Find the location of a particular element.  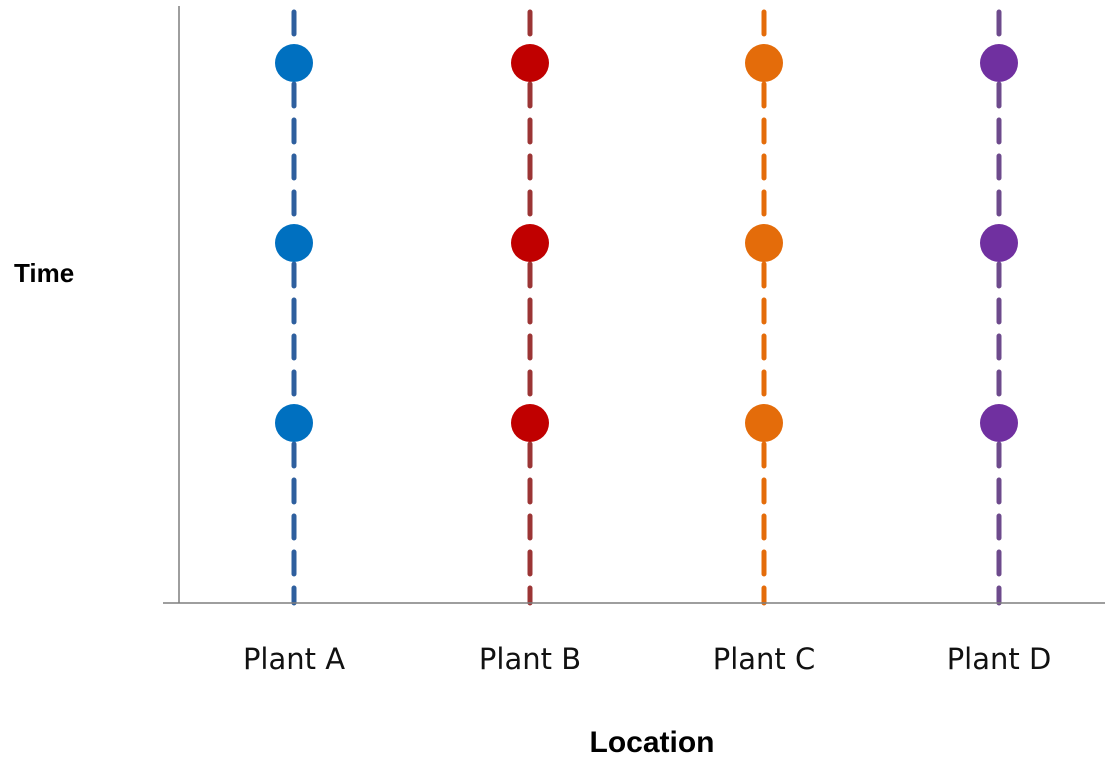

tick-labels-group: Plant A Plant B Plant C Plant D is located at coordinates (647, 659).